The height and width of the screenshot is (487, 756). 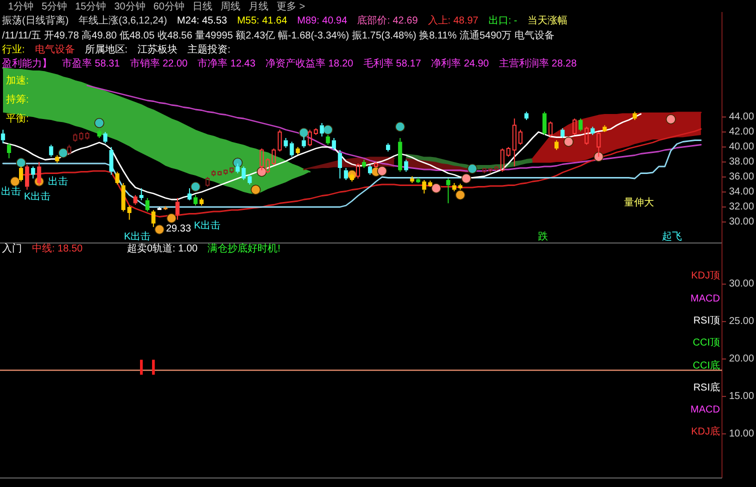 I want to click on annotation: RSI底, so click(x=706, y=388).